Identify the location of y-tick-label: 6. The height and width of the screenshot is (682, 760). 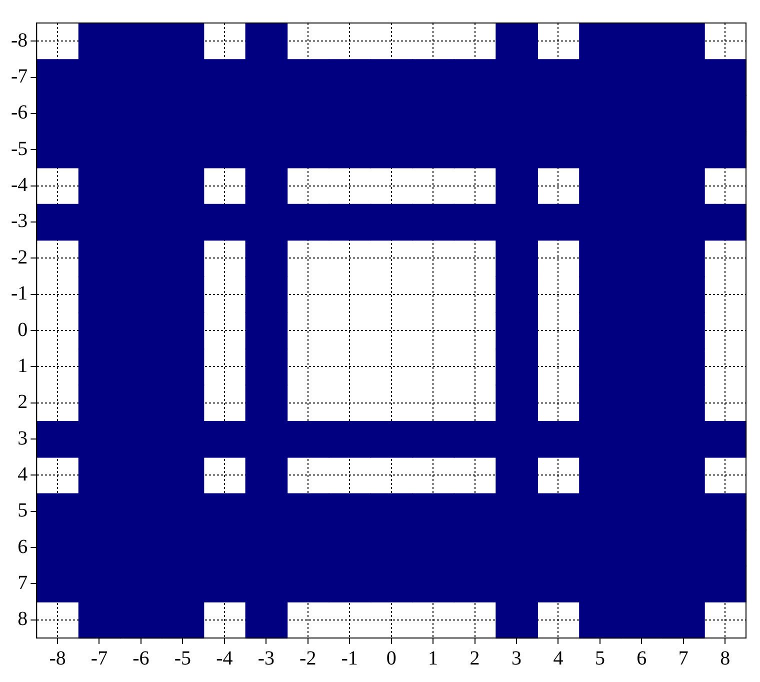
(23, 547).